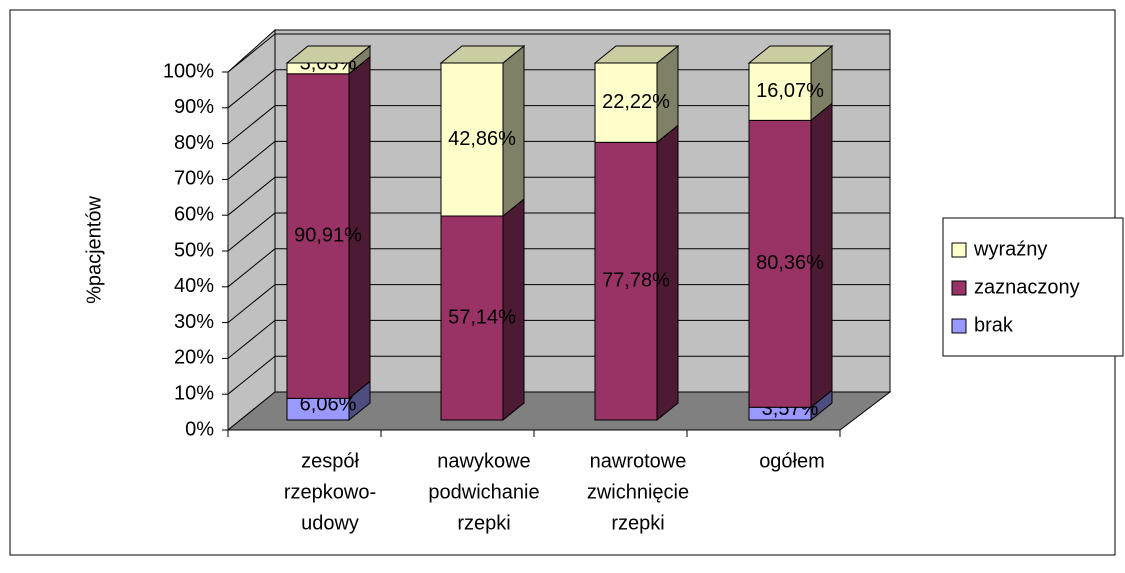 Image resolution: width=1125 pixels, height=573 pixels. What do you see at coordinates (330, 461) in the screenshot?
I see `x-tick-label: zespół` at bounding box center [330, 461].